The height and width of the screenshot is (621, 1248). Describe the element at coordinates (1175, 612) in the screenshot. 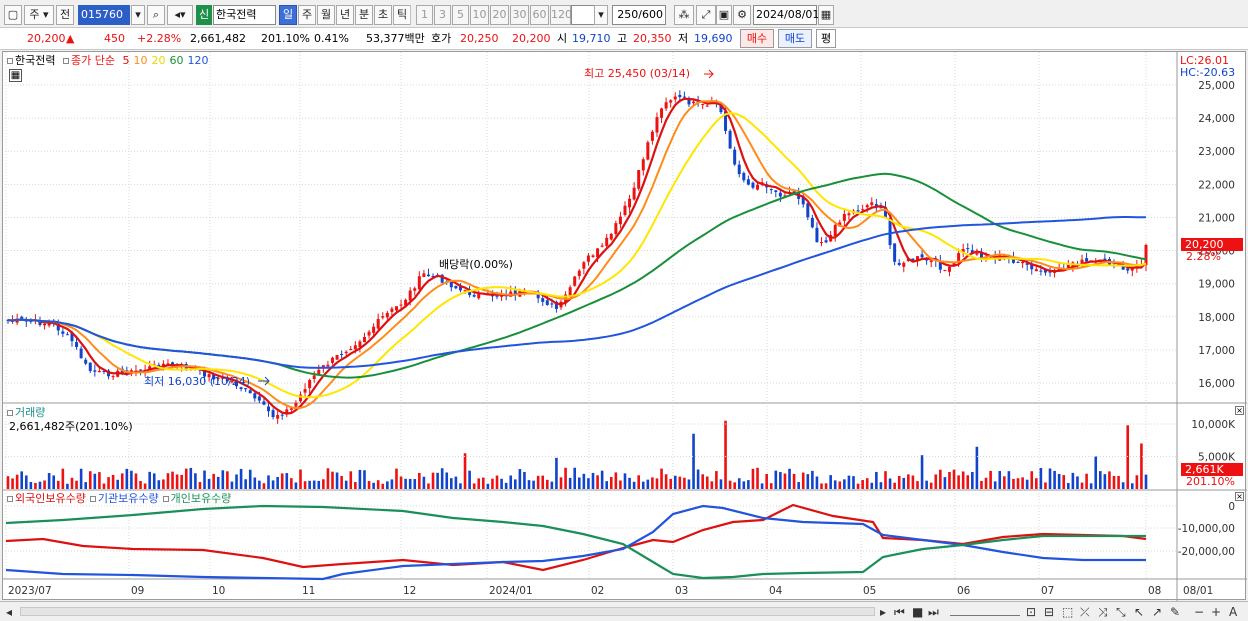

I see `draw-icon: ✎` at that location.